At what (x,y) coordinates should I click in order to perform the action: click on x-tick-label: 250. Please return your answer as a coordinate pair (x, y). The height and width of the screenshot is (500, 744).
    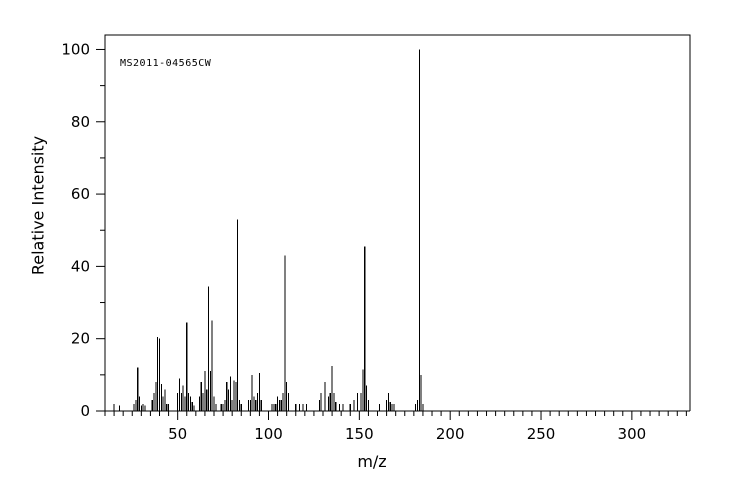
    Looking at the image, I should click on (541, 434).